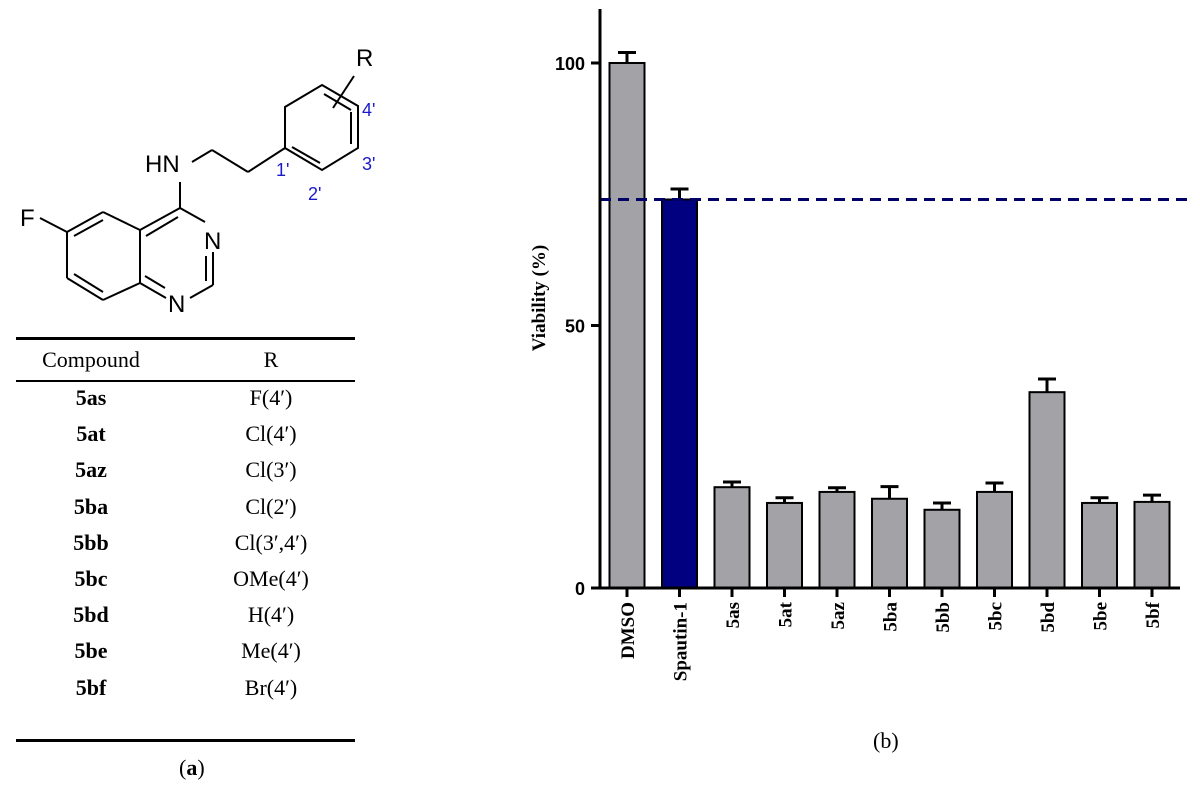 This screenshot has height=791, width=1200. I want to click on x-tick-label: 5bf, so click(1153, 614).